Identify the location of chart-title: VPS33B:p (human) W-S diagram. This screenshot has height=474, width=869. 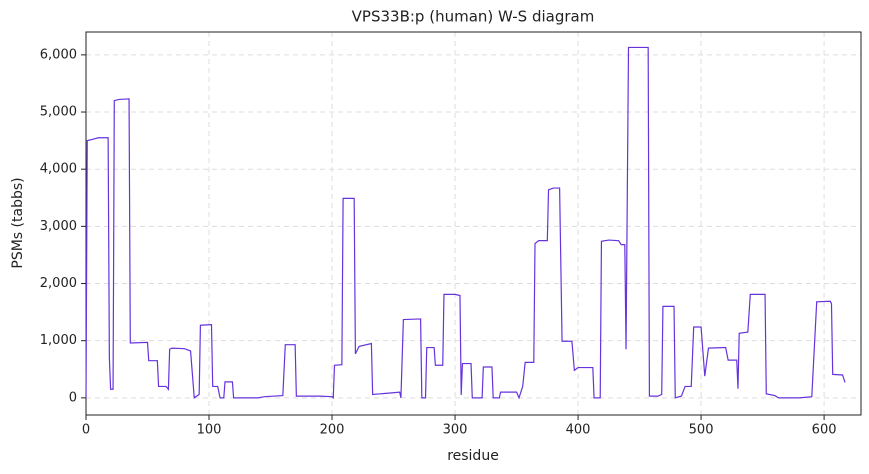
(473, 17).